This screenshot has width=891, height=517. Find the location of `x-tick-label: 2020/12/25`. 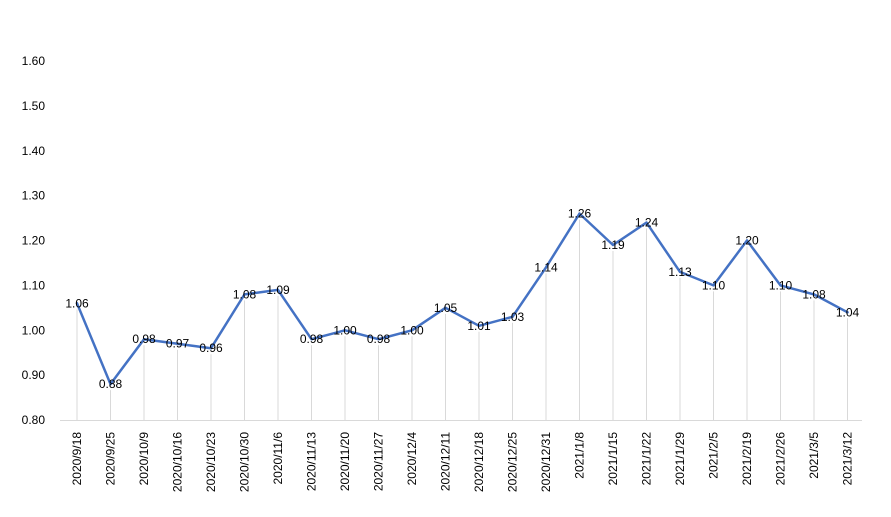

x-tick-label: 2020/12/25 is located at coordinates (513, 462).